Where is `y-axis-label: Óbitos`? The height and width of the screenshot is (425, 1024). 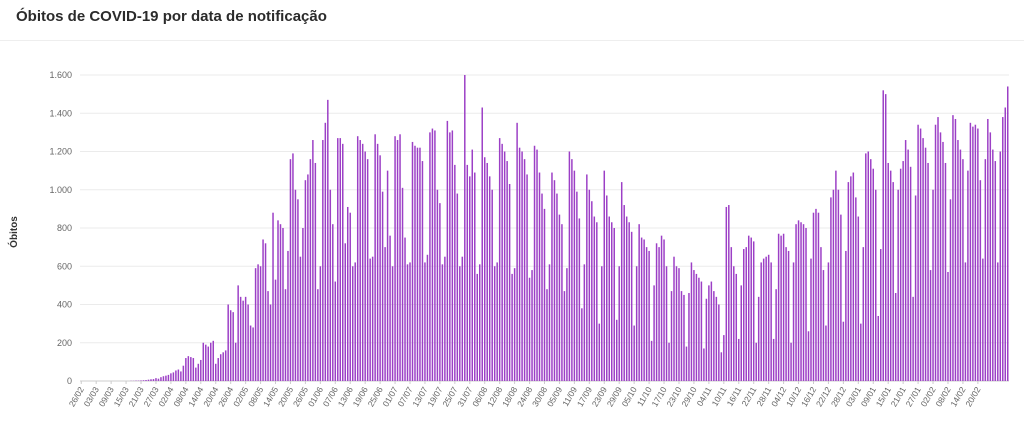
y-axis-label: Óbitos is located at coordinates (13, 232).